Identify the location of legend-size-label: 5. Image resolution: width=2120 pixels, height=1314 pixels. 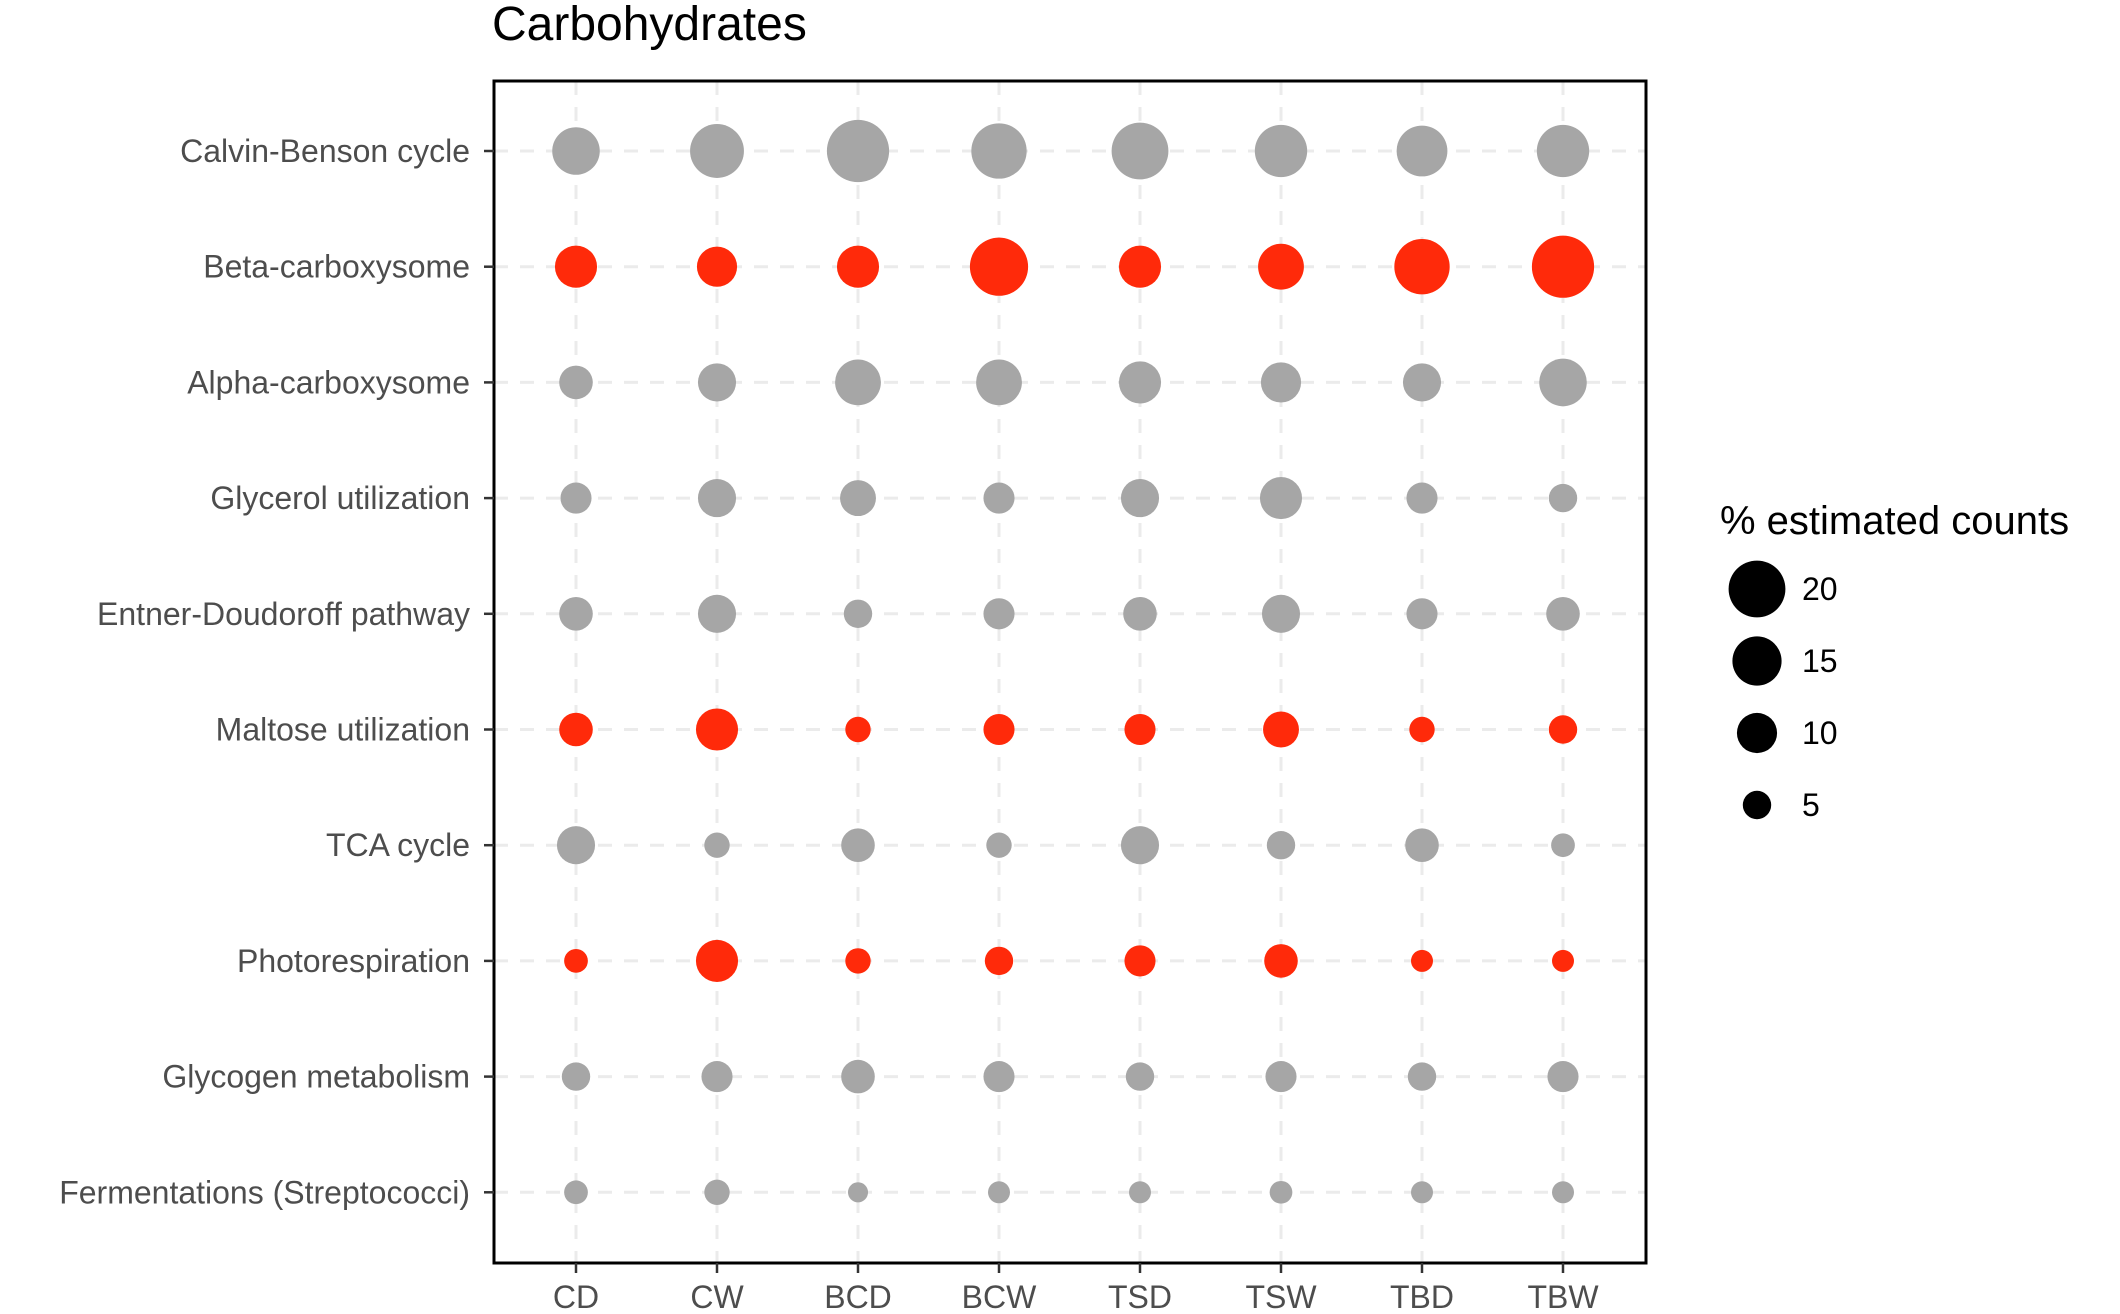
(1811, 805).